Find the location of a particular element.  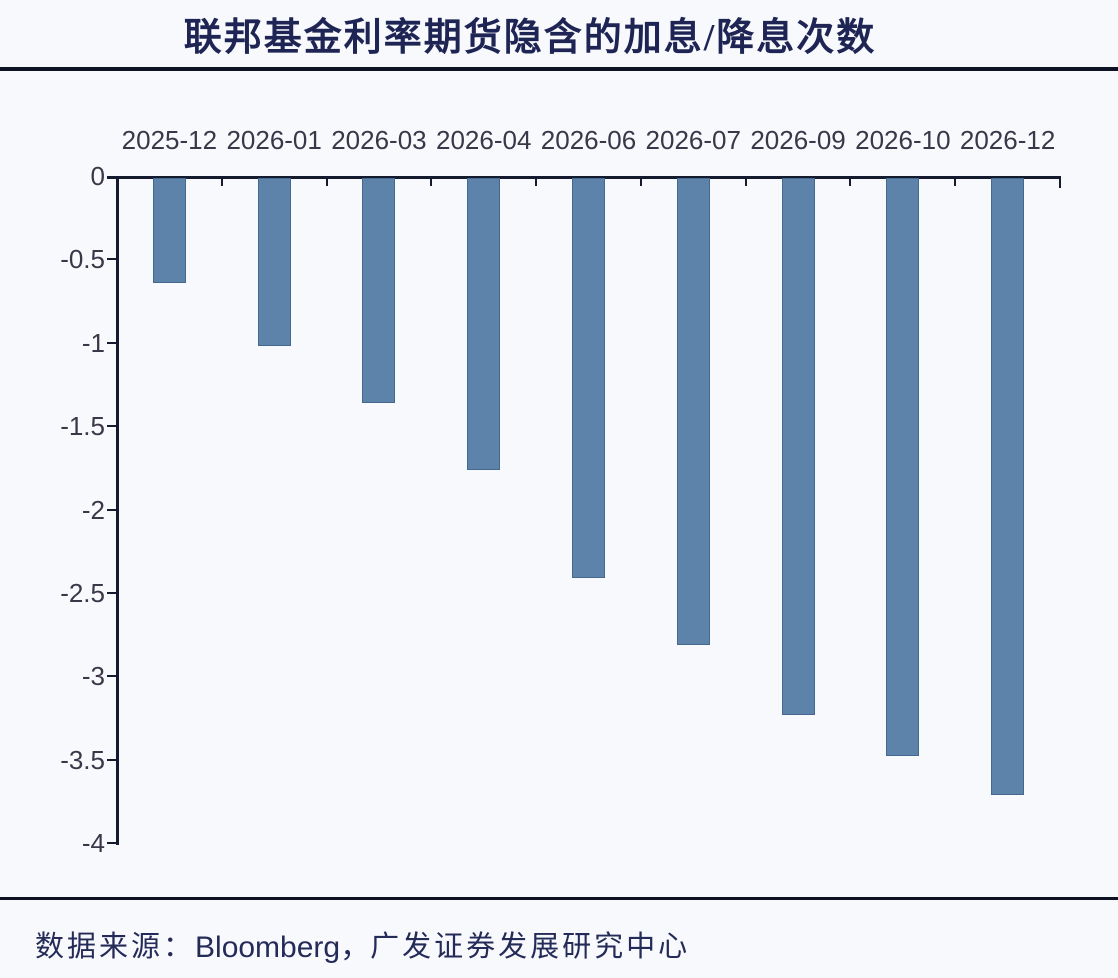

chart-title: 联邦基金利率期货隐含的加息/降息次数 is located at coordinates (530, 38).